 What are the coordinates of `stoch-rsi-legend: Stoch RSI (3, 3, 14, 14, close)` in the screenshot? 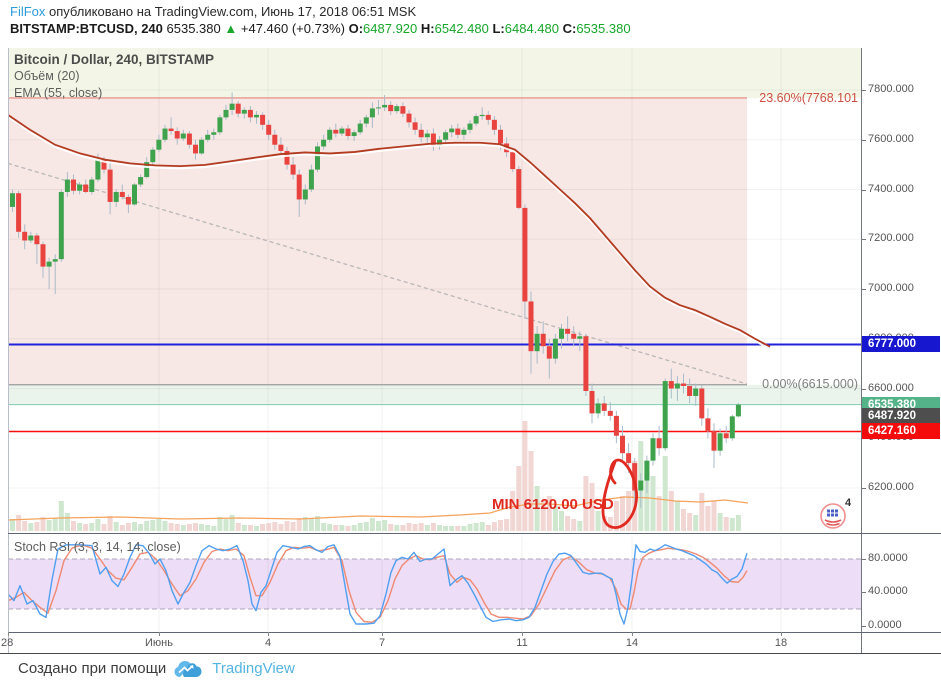 It's located at (97, 547).